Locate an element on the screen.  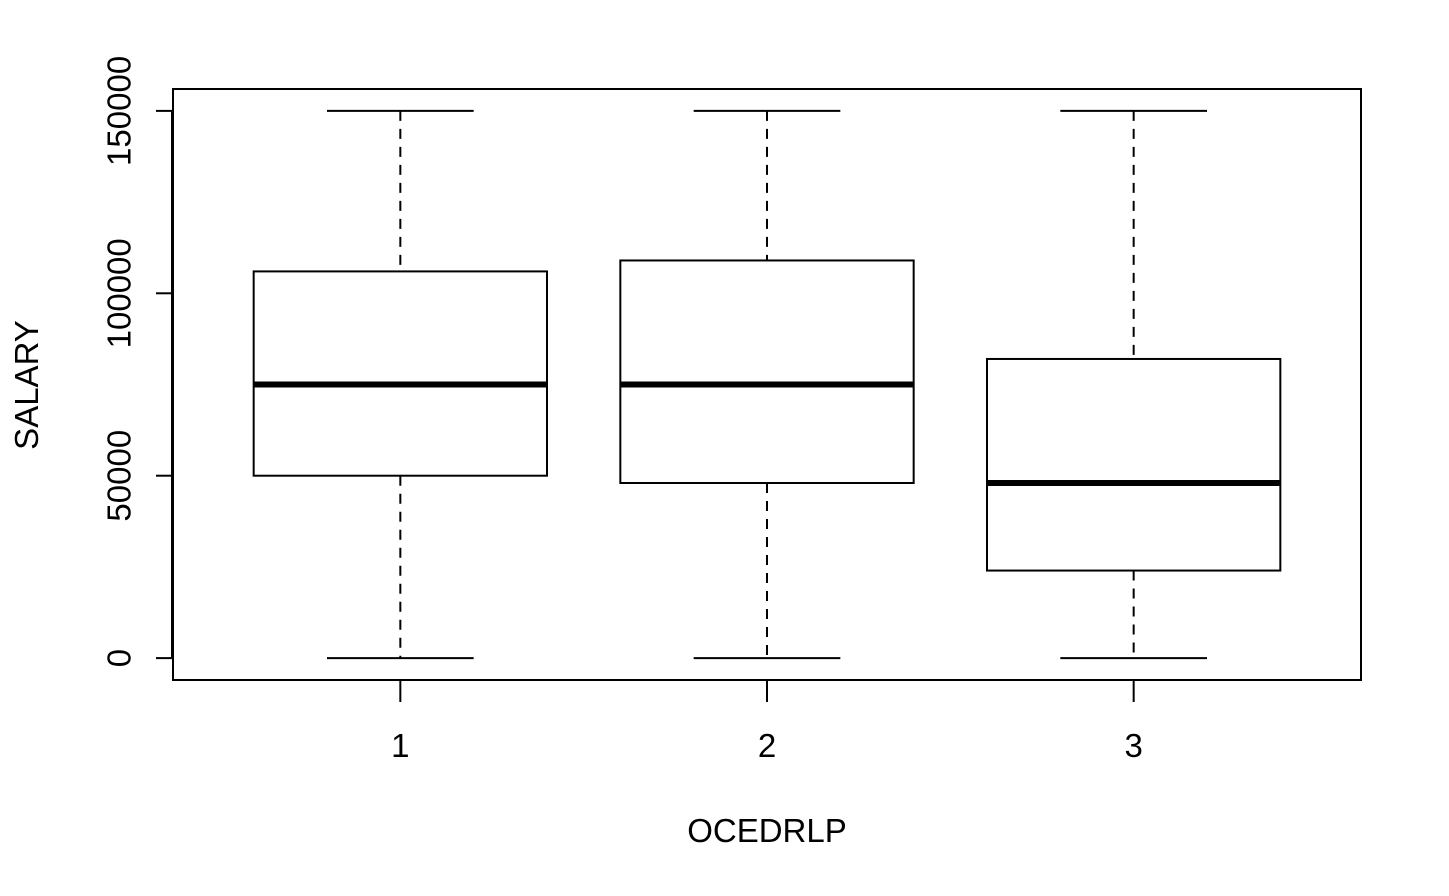
x-axis: 1 2 3 is located at coordinates (767, 721).